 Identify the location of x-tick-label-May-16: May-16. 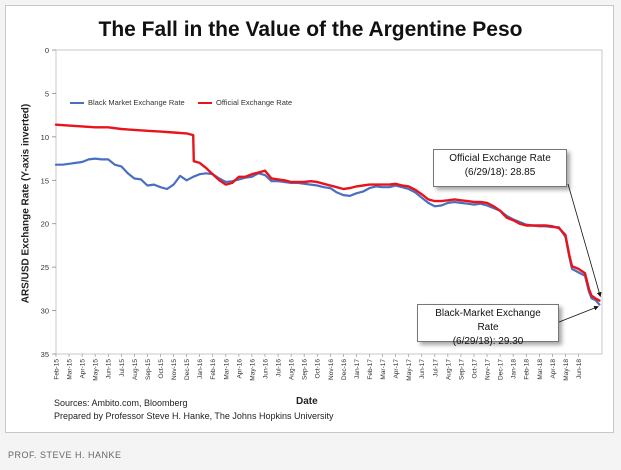
(252, 370).